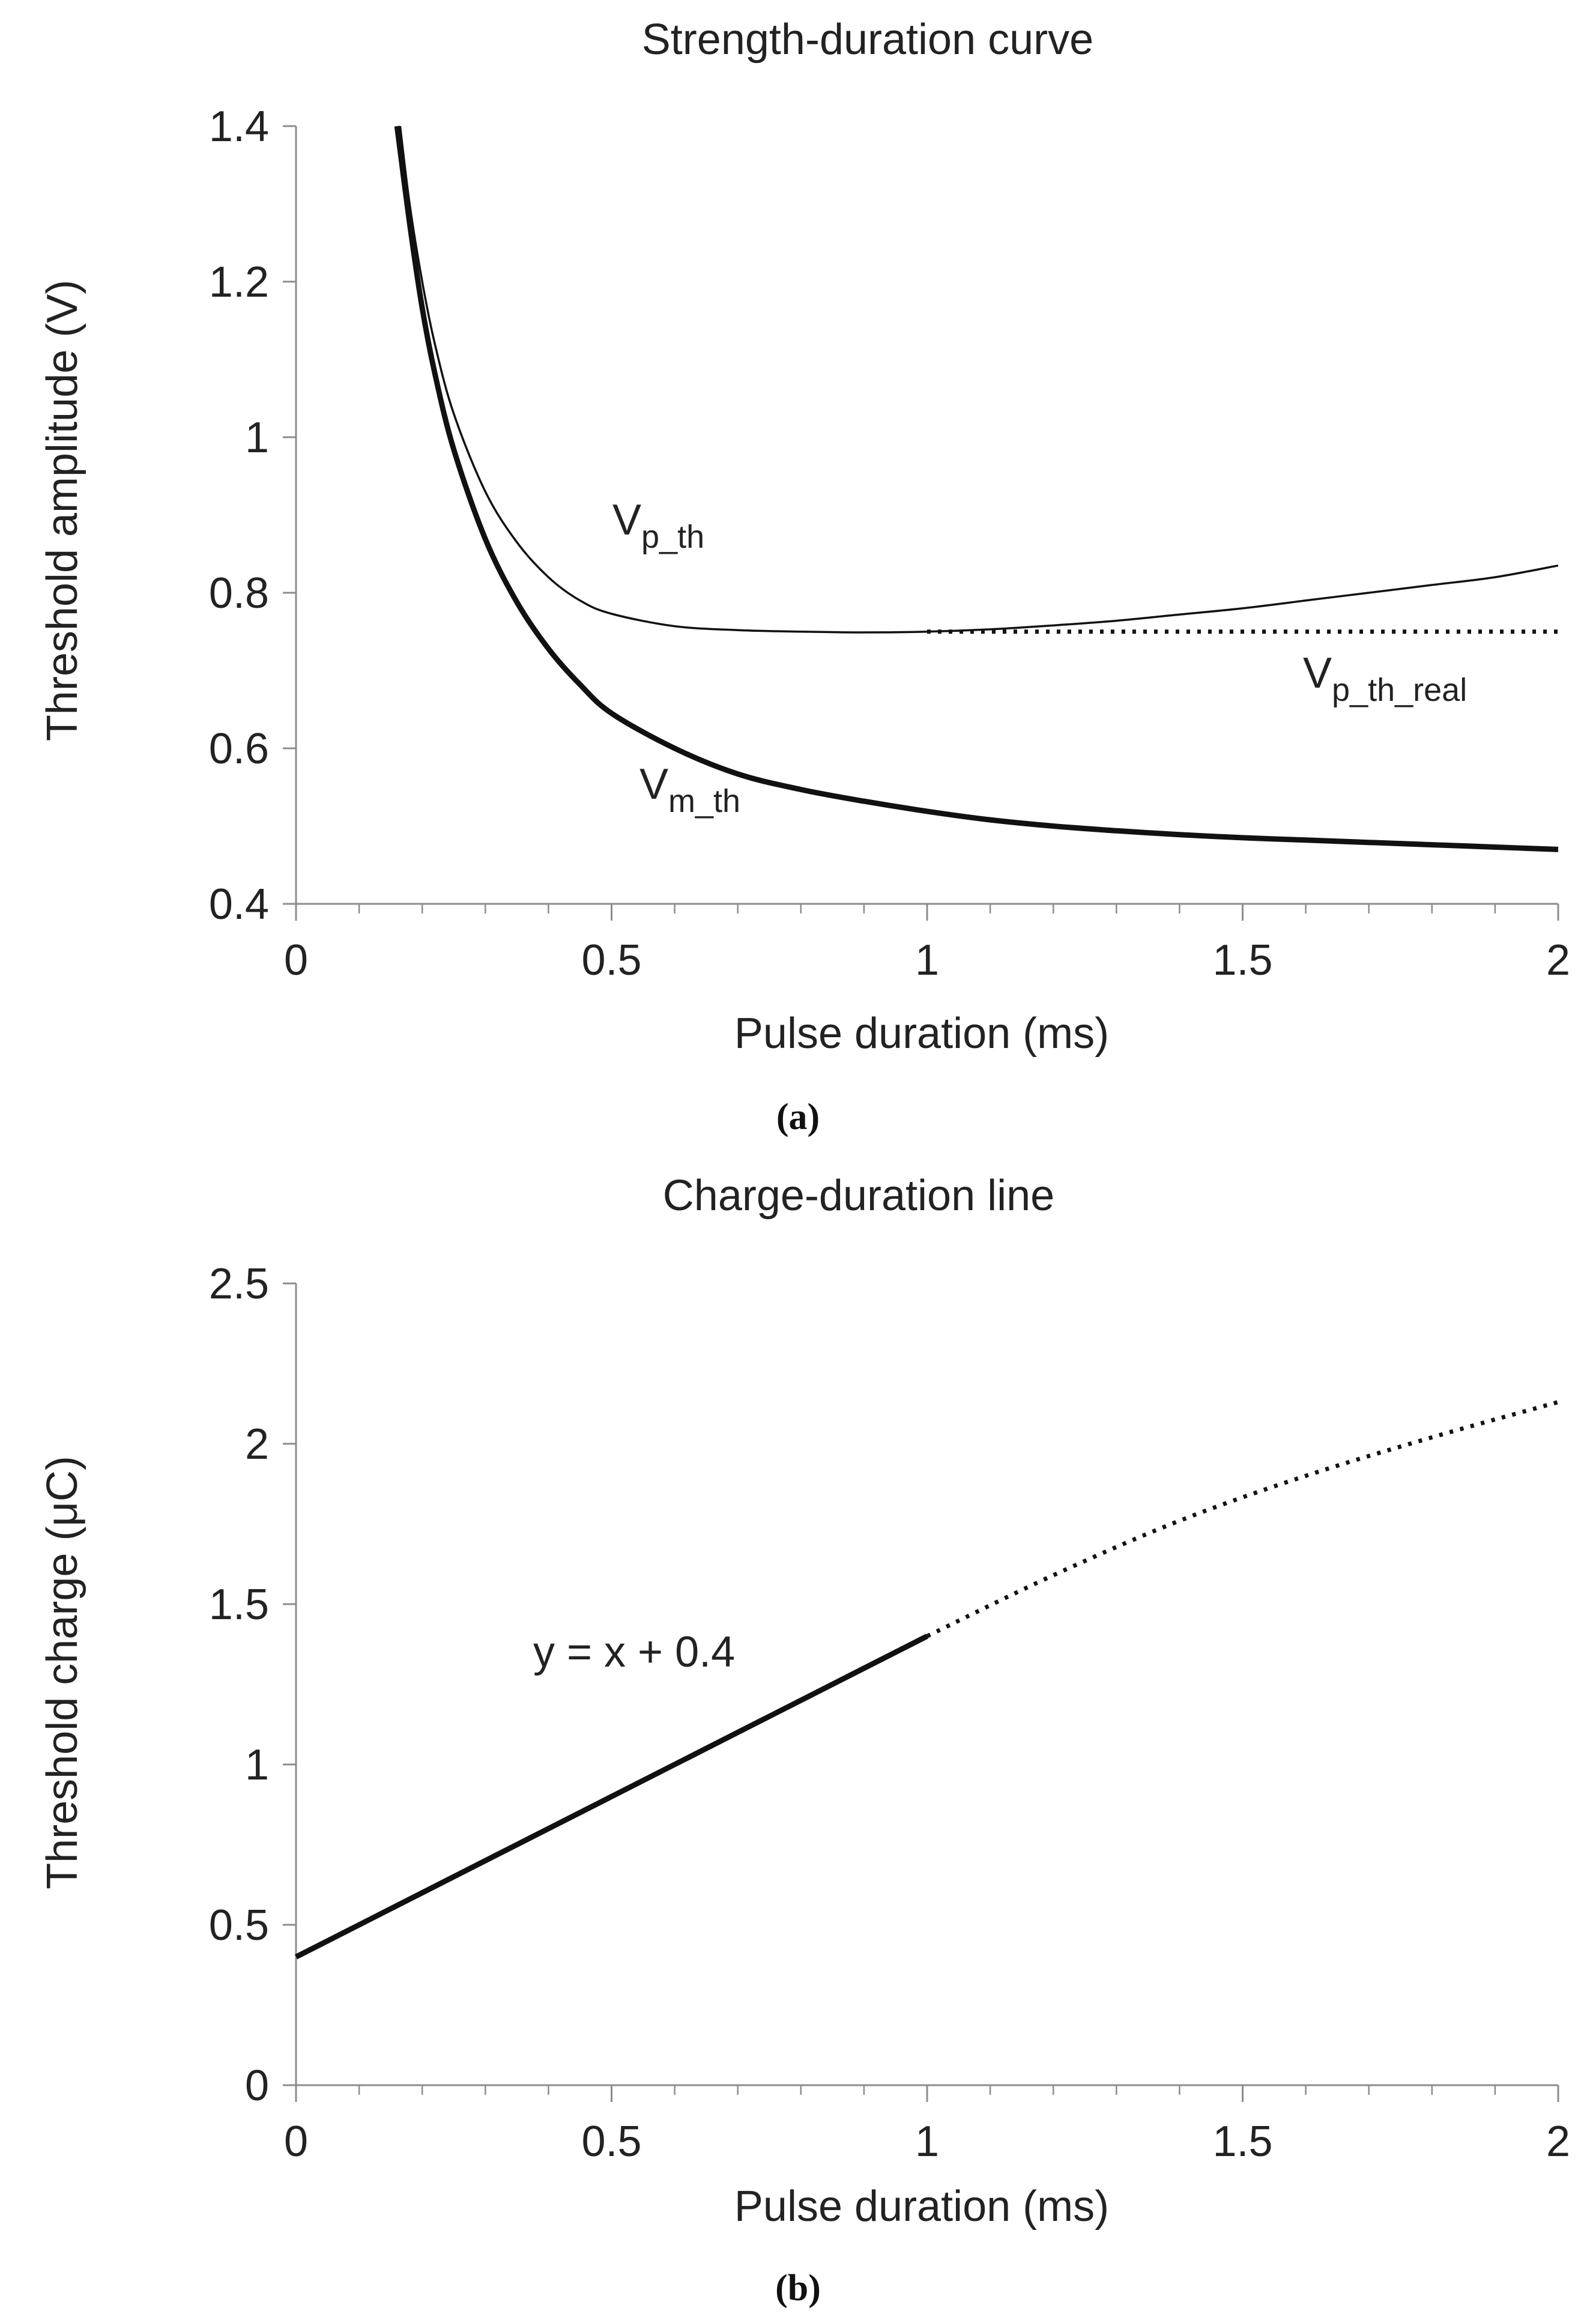 The width and height of the screenshot is (1596, 2317). What do you see at coordinates (798, 1117) in the screenshot?
I see `caption-a: (a)` at bounding box center [798, 1117].